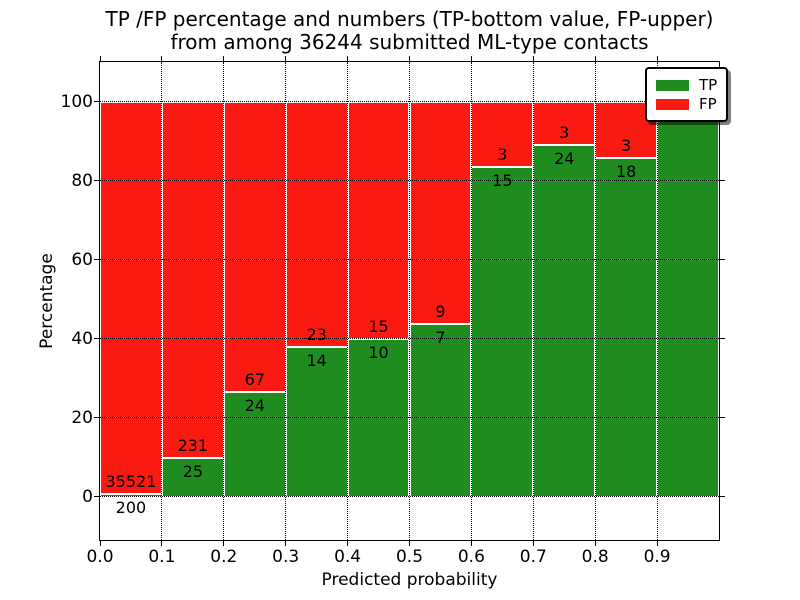 This screenshot has height=600, width=800. What do you see at coordinates (672, 85) in the screenshot?
I see `tp-swatch-icon` at bounding box center [672, 85].